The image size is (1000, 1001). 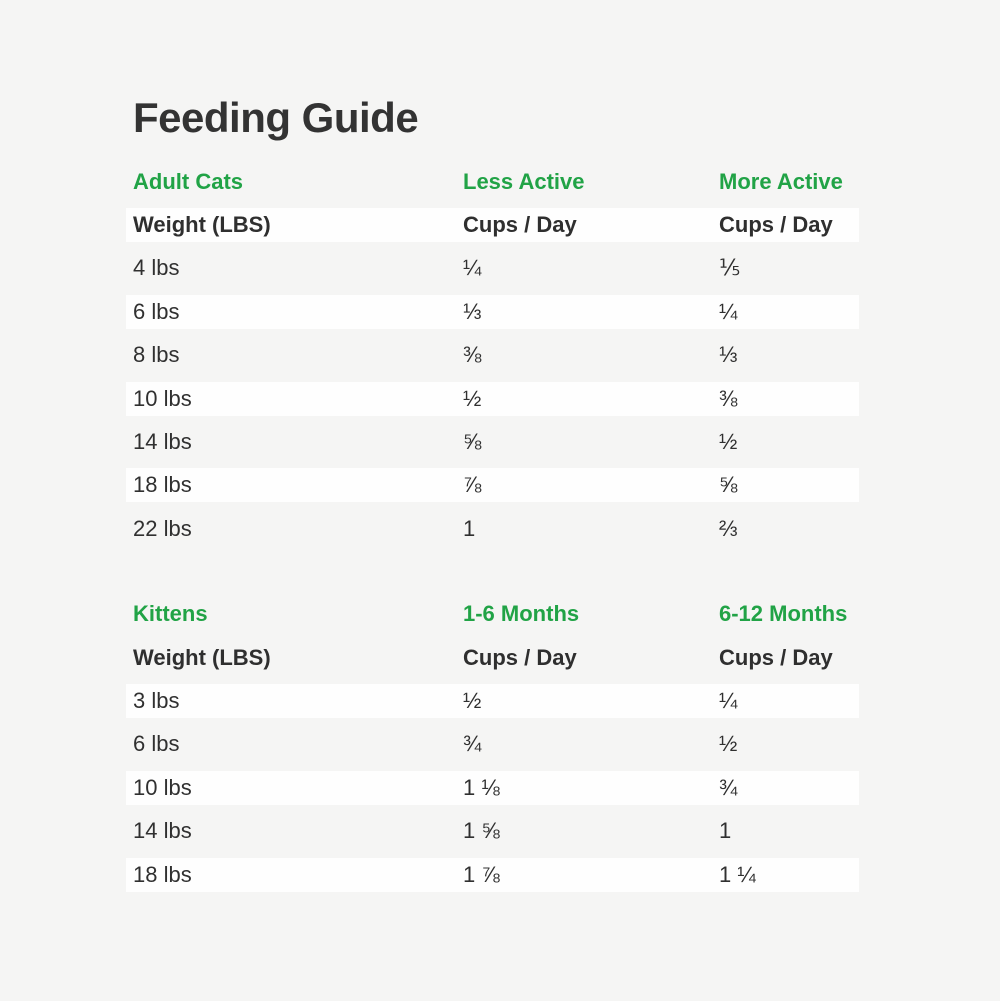 I want to click on weight-cell: 4 lbs, so click(x=156, y=268).